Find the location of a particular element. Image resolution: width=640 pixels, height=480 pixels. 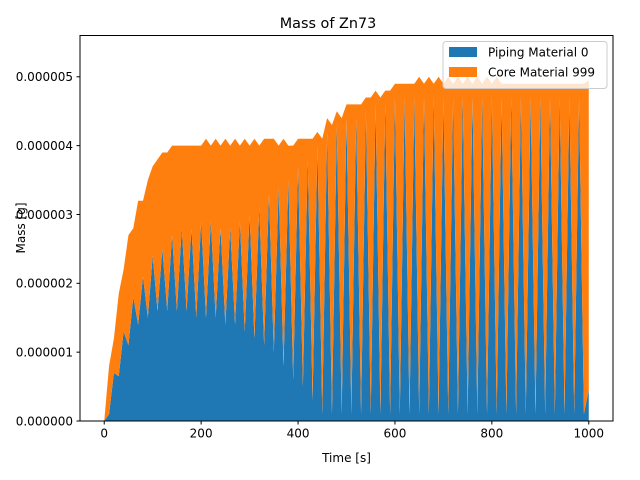

x-axis-title: Time [s] is located at coordinates (346, 458).